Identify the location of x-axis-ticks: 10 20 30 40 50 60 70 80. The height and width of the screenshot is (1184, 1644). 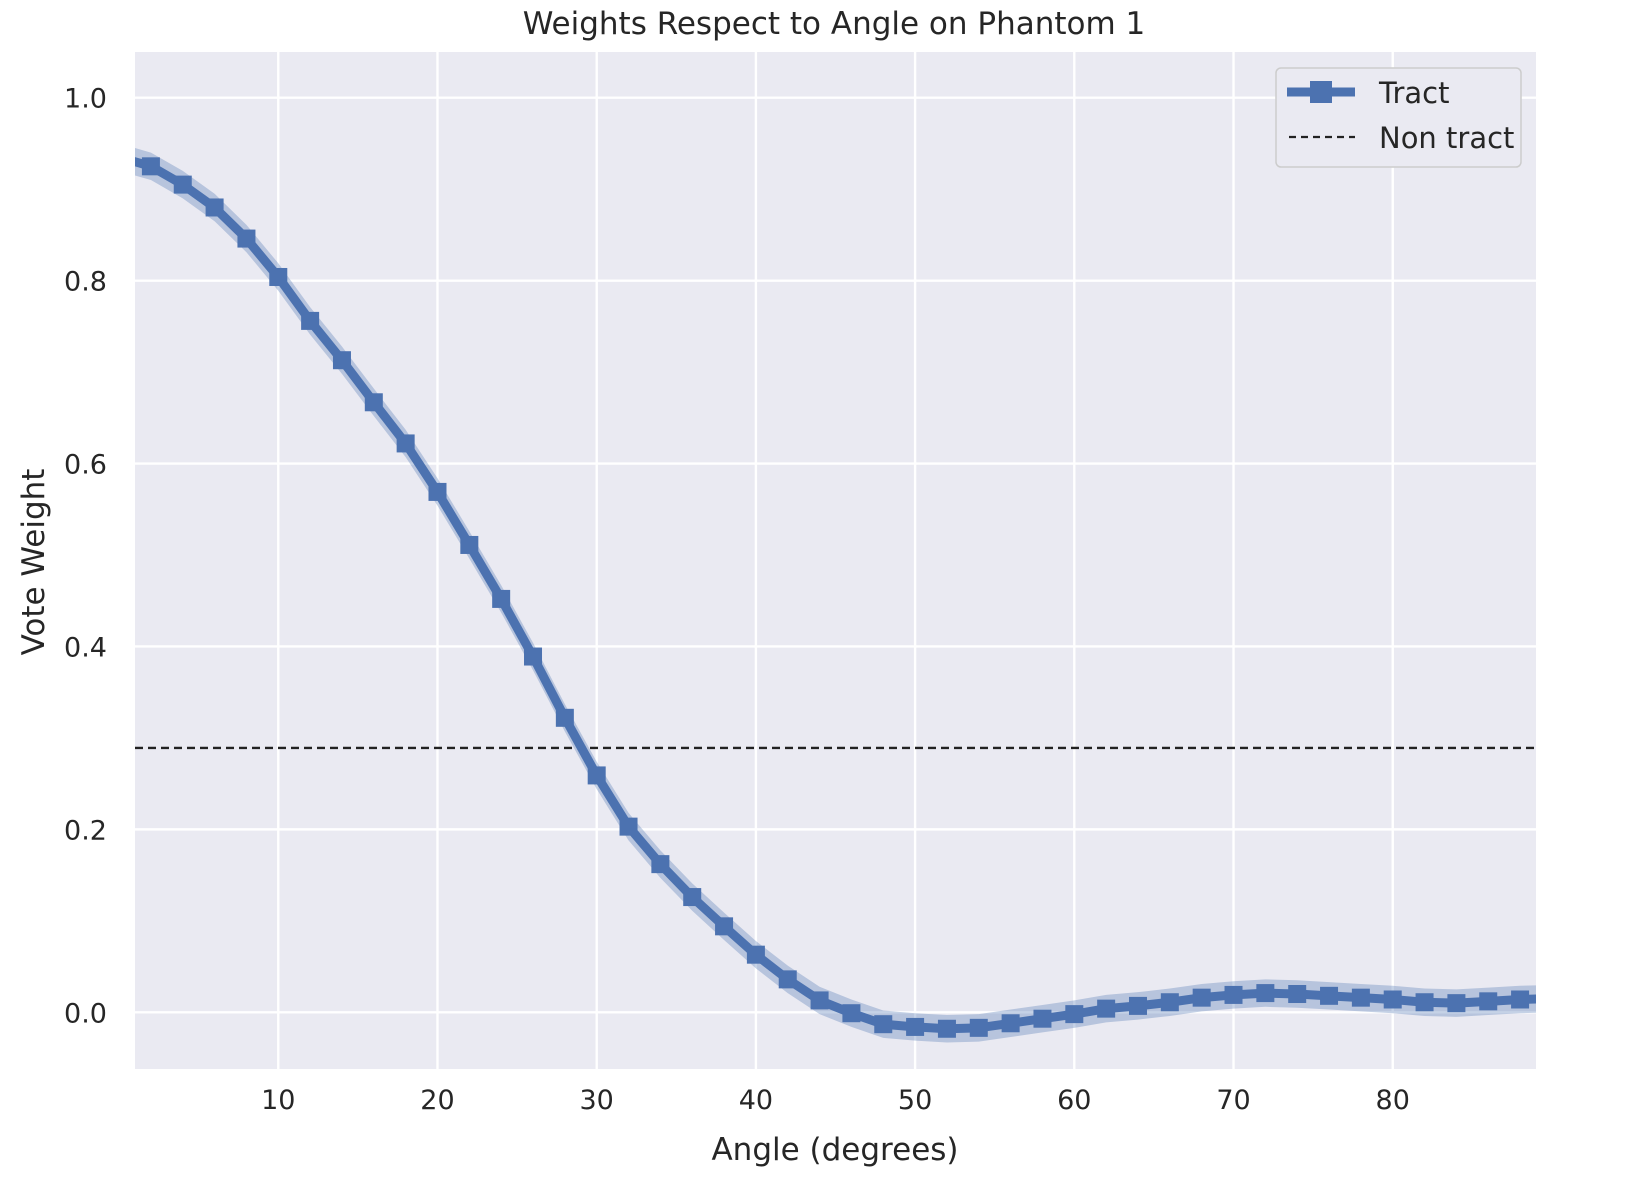
(835, 1100).